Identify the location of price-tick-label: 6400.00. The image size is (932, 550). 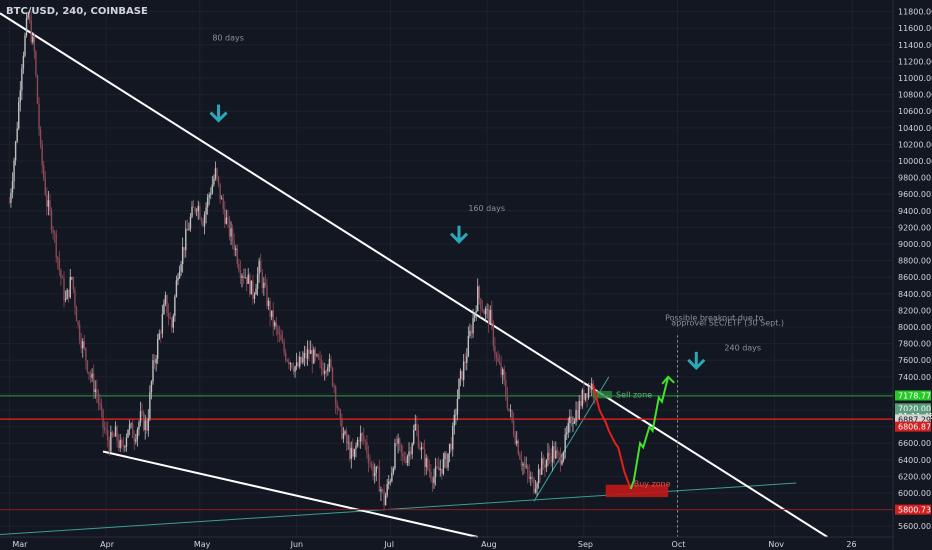
(914, 460).